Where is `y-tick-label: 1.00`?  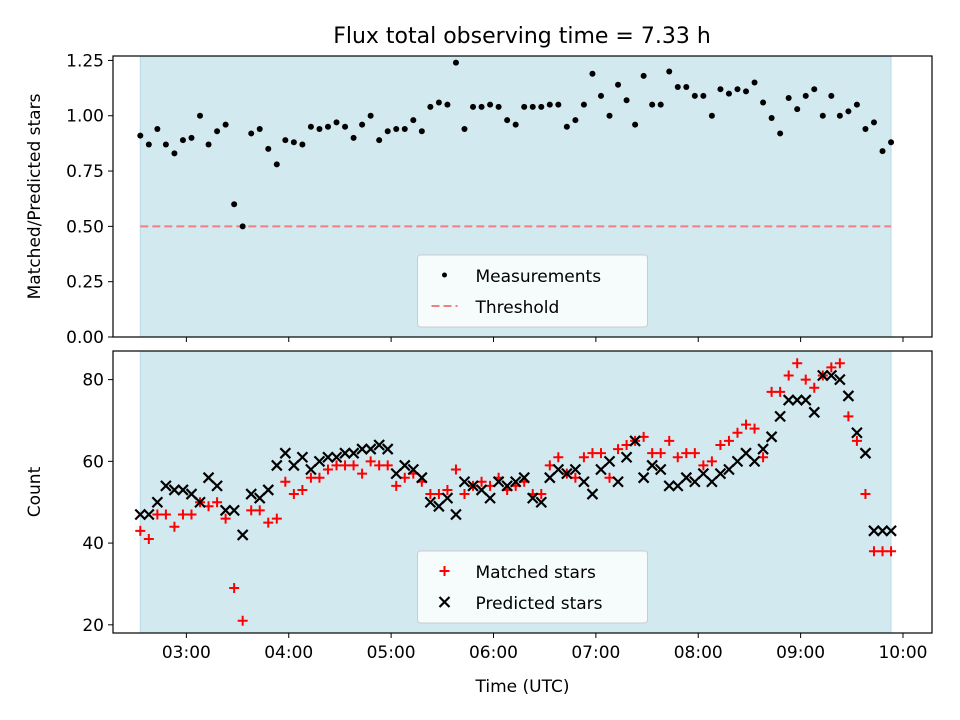
y-tick-label: 1.00 is located at coordinates (85, 117).